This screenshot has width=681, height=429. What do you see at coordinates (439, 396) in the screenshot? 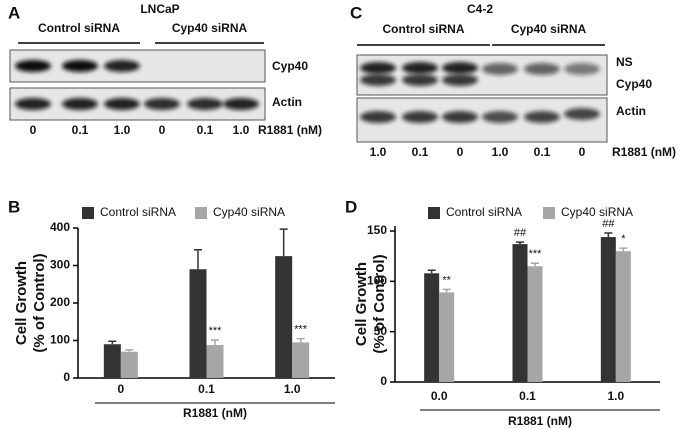
I see `x-tick-label: 0.0` at bounding box center [439, 396].